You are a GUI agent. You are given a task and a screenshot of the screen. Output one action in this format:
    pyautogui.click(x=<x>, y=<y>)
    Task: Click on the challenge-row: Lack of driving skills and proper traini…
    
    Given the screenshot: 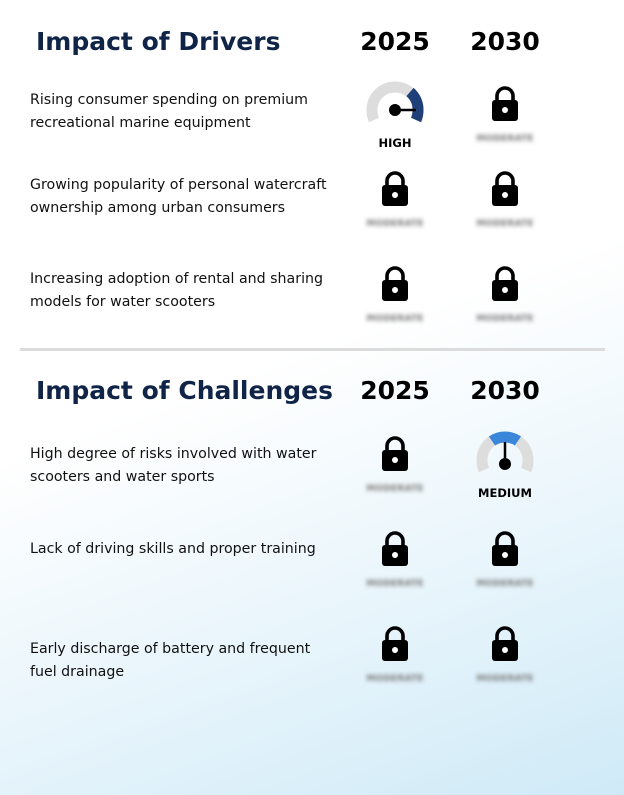 What is the action you would take?
    pyautogui.click(x=312, y=570)
    